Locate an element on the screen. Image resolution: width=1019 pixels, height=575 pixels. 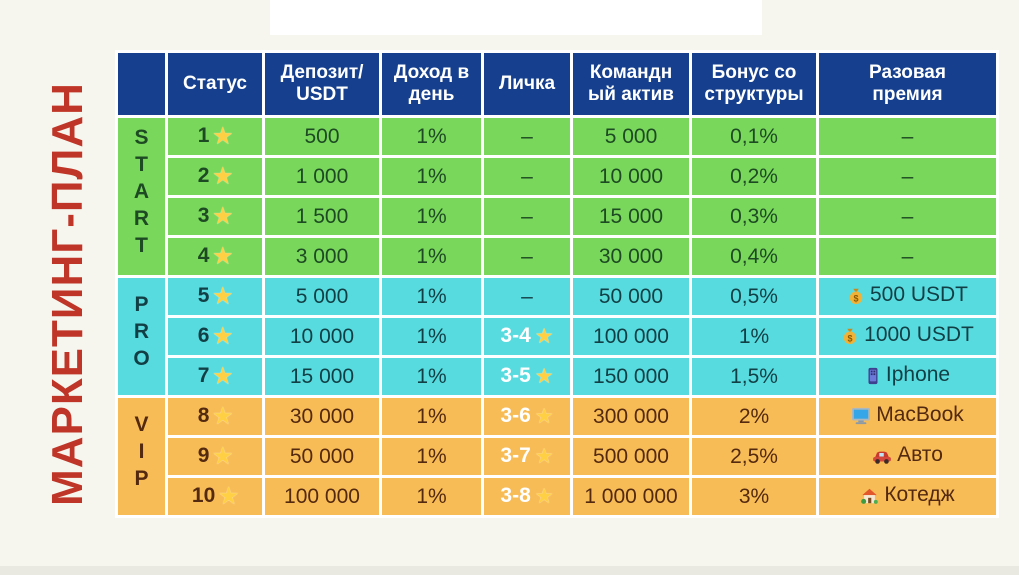
cell-prize: Котедж is located at coordinates (907, 496).